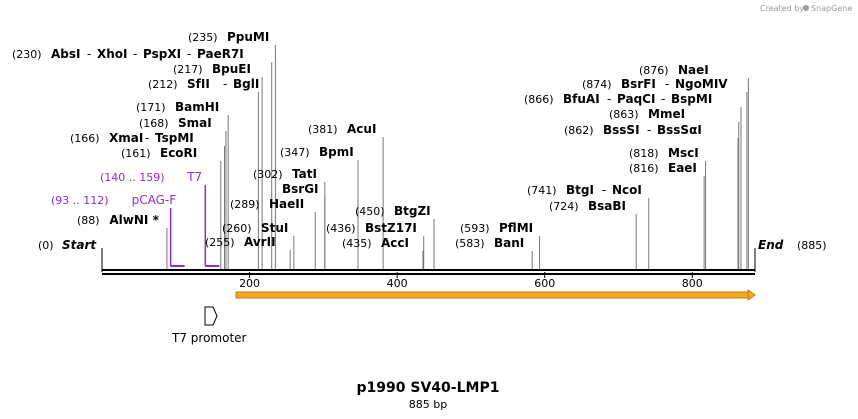  Describe the element at coordinates (268, 174) in the screenshot. I see `site-position: (302)` at that location.